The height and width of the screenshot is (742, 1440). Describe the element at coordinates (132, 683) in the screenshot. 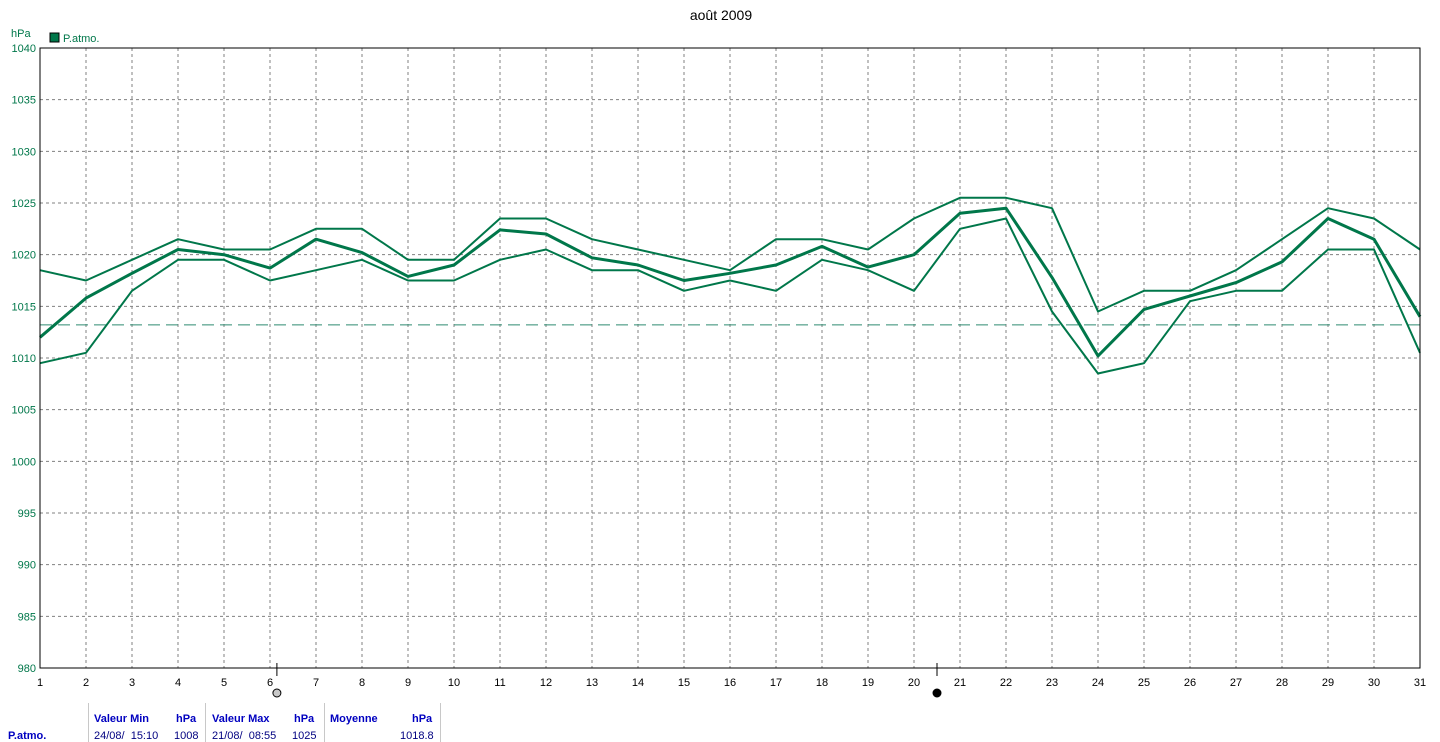

I see `x-tick-label: 3` at that location.